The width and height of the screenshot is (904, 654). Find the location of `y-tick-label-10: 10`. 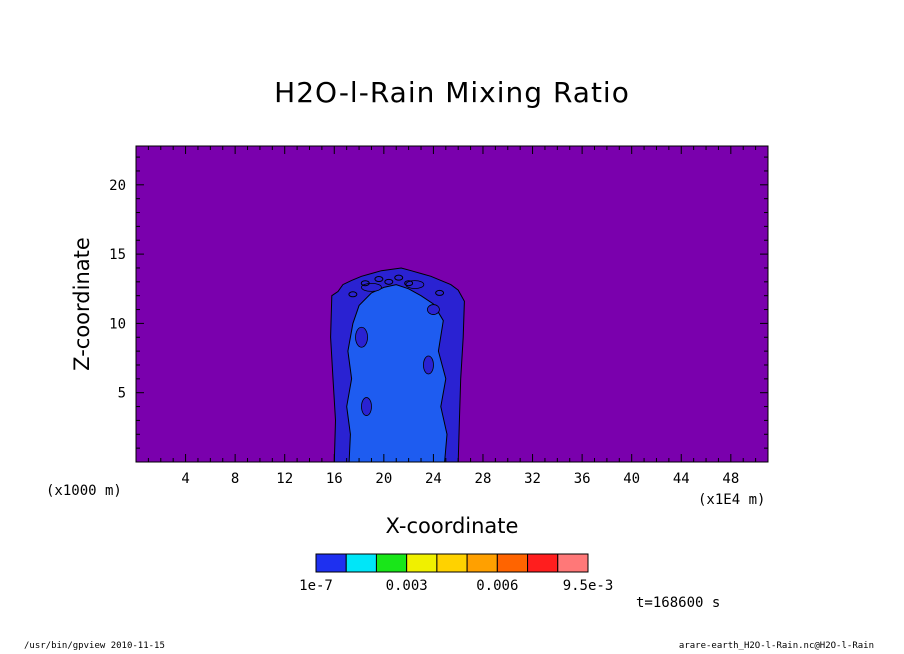

y-tick-label-10: 10 is located at coordinates (117, 324).